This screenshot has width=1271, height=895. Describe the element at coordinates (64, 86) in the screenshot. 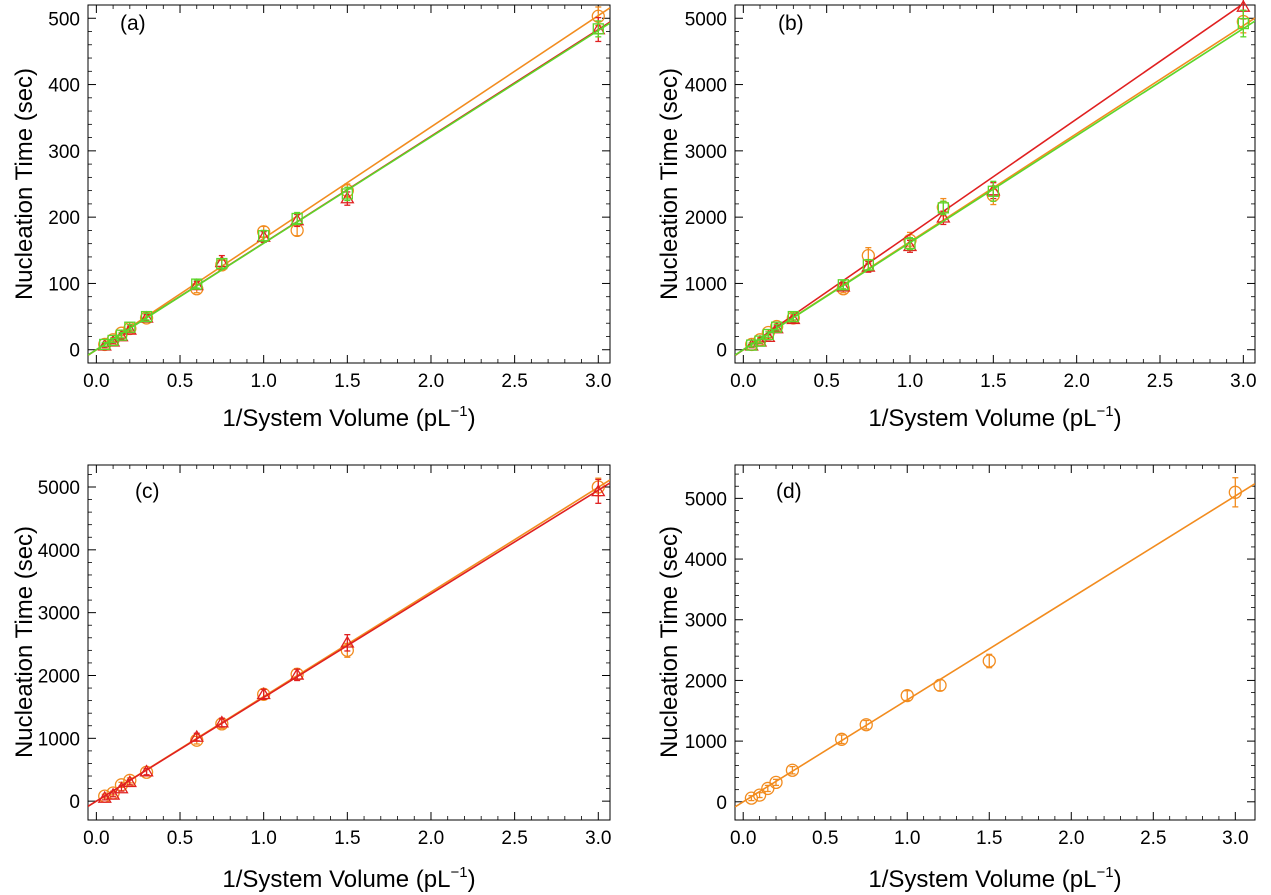

I see `y-tick-label: 400` at that location.